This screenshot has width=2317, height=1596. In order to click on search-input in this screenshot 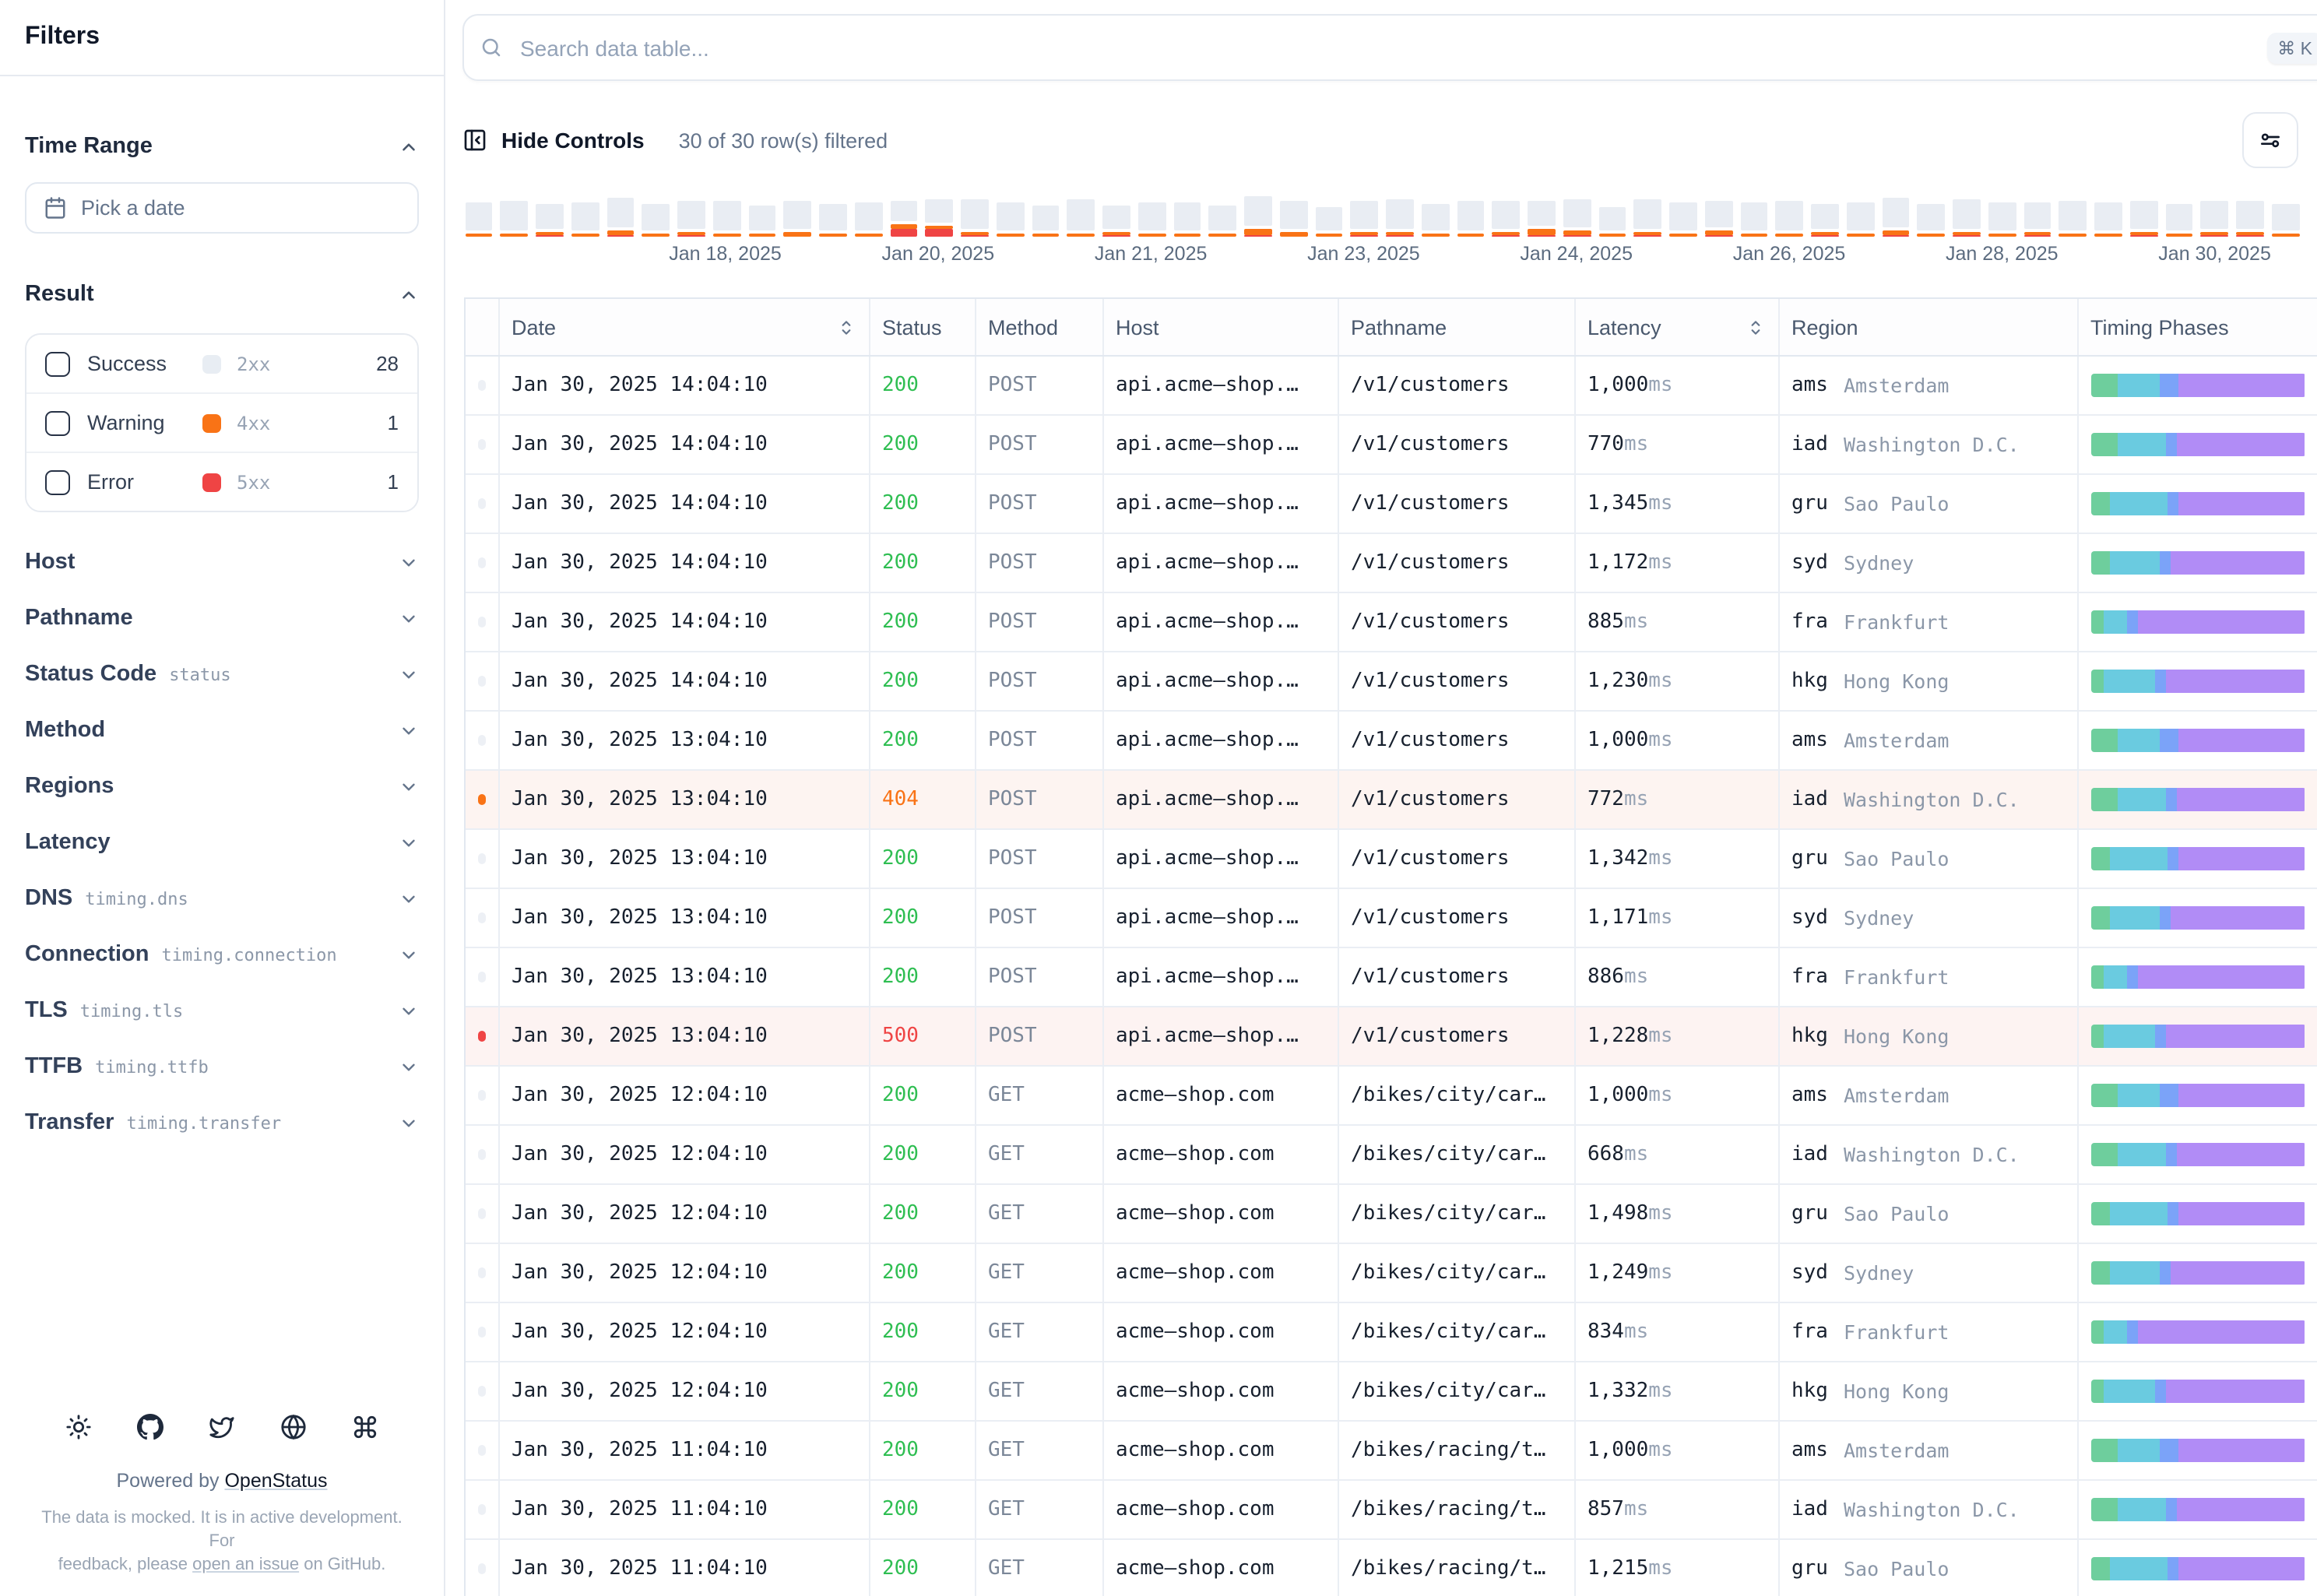, I will do `click(1392, 47)`.